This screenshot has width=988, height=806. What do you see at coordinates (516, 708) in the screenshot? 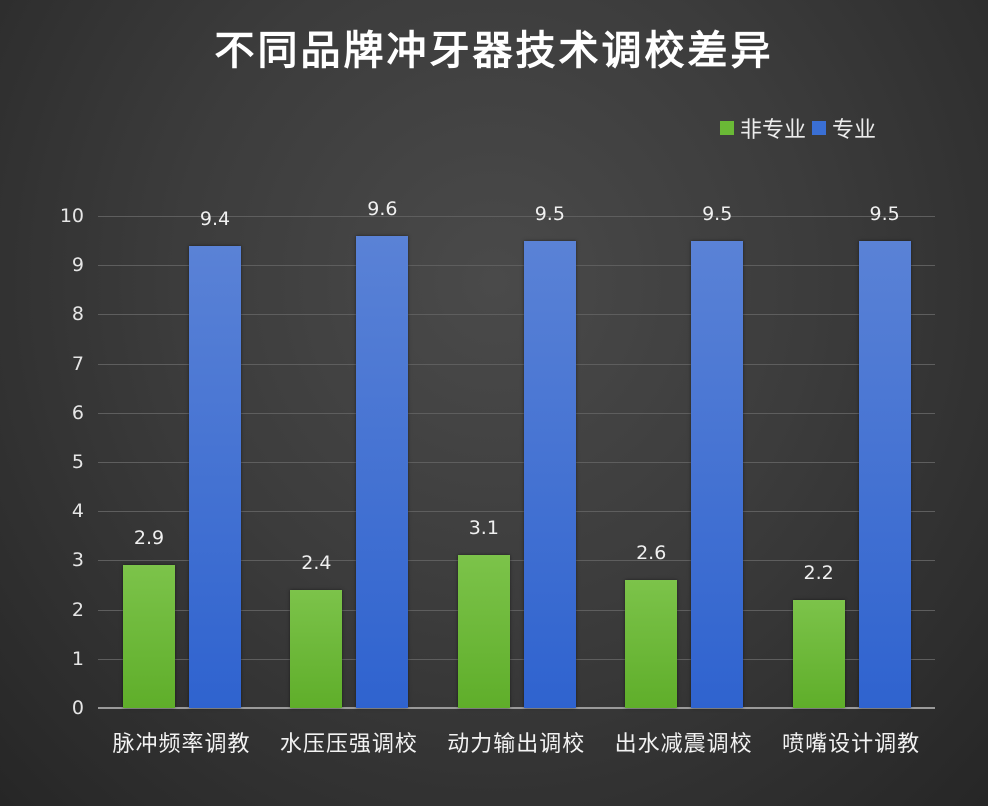
I see `x-axis-line` at bounding box center [516, 708].